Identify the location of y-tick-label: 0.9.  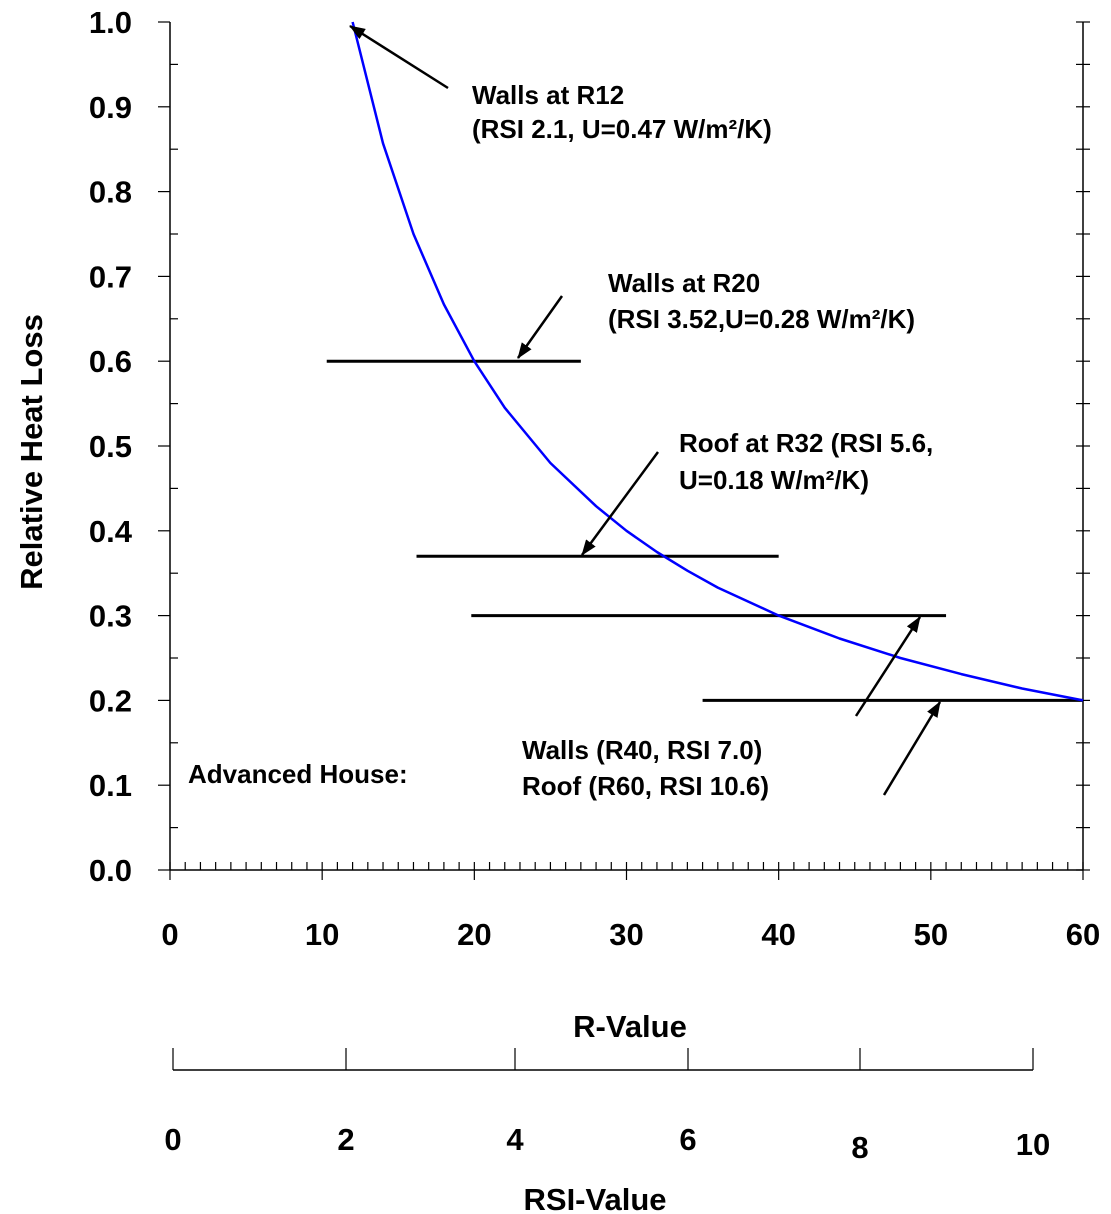
(110, 107).